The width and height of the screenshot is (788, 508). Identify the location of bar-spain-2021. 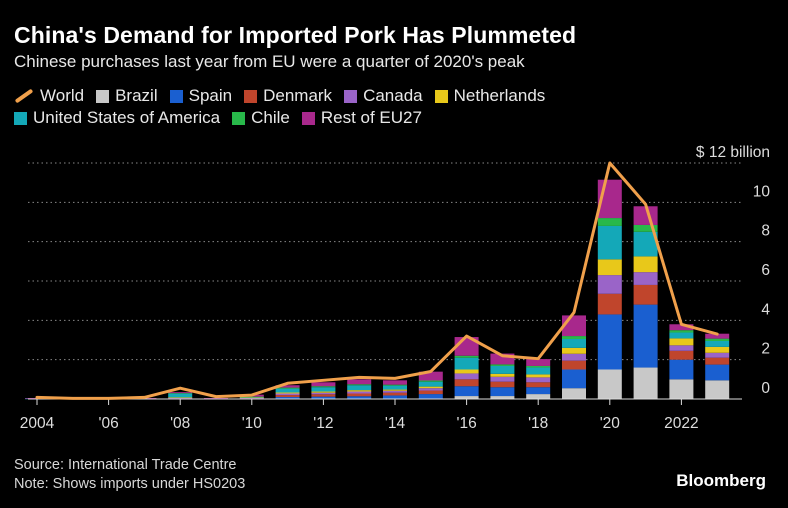
(645, 336).